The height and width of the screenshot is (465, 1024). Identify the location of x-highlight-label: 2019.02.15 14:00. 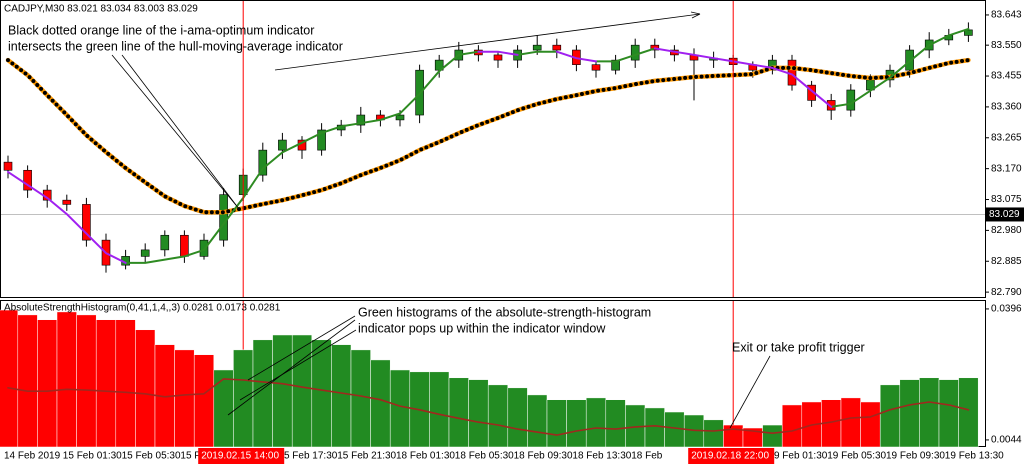
(240, 456).